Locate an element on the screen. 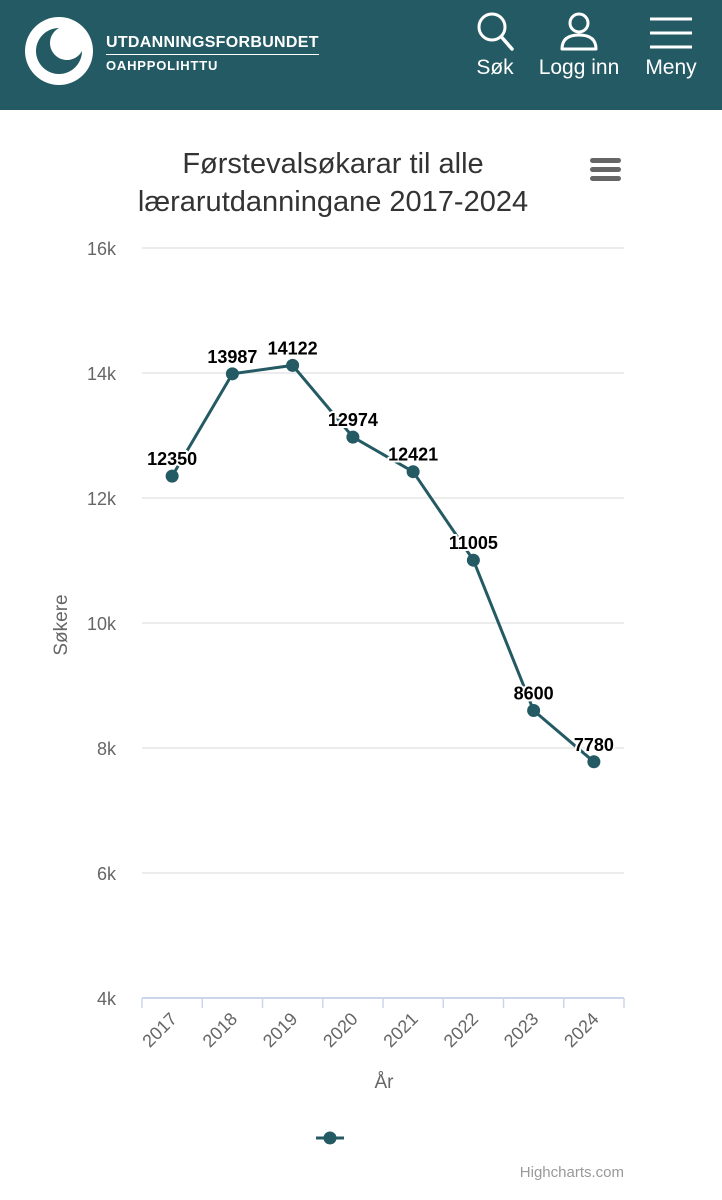 The image size is (722, 1200). x-tick-label: 2022 is located at coordinates (461, 1030).